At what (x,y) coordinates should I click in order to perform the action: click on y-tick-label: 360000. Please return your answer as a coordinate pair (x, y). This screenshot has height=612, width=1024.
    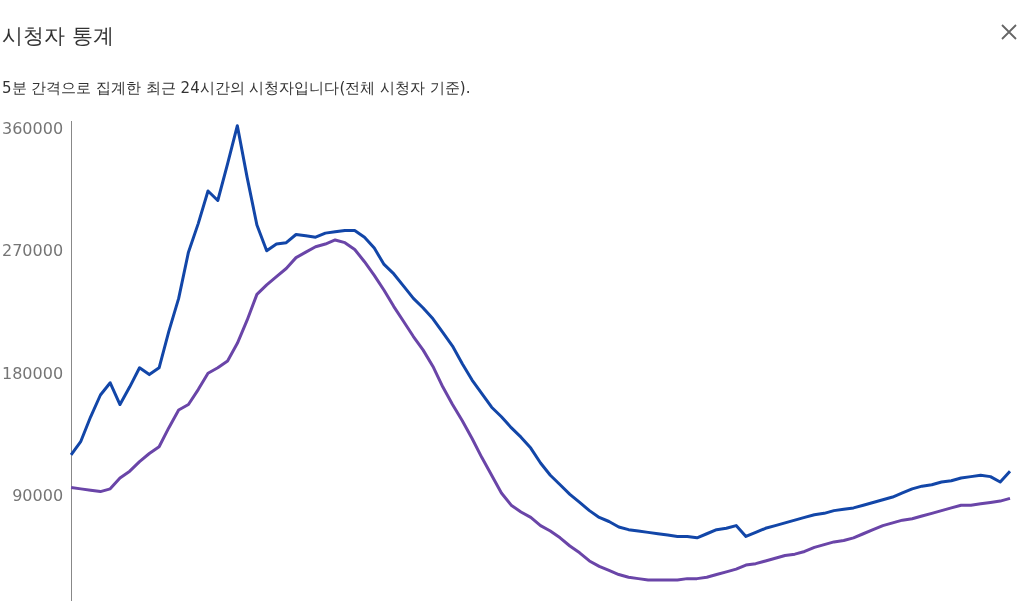
    Looking at the image, I should click on (33, 128).